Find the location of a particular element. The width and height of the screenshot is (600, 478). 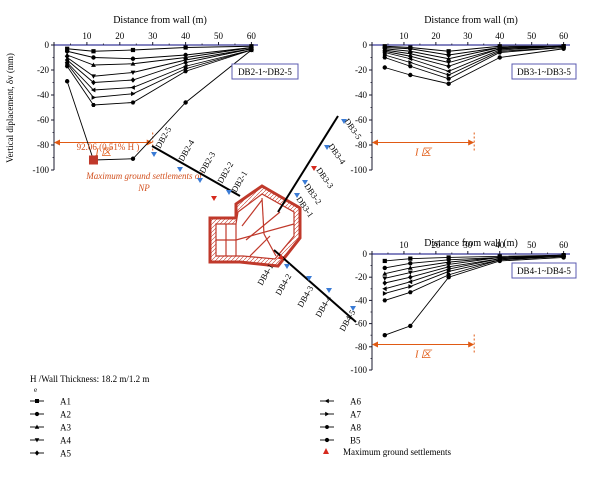

y-axis-label: Vertical diplacement, δv (mm) is located at coordinates (10, 108).